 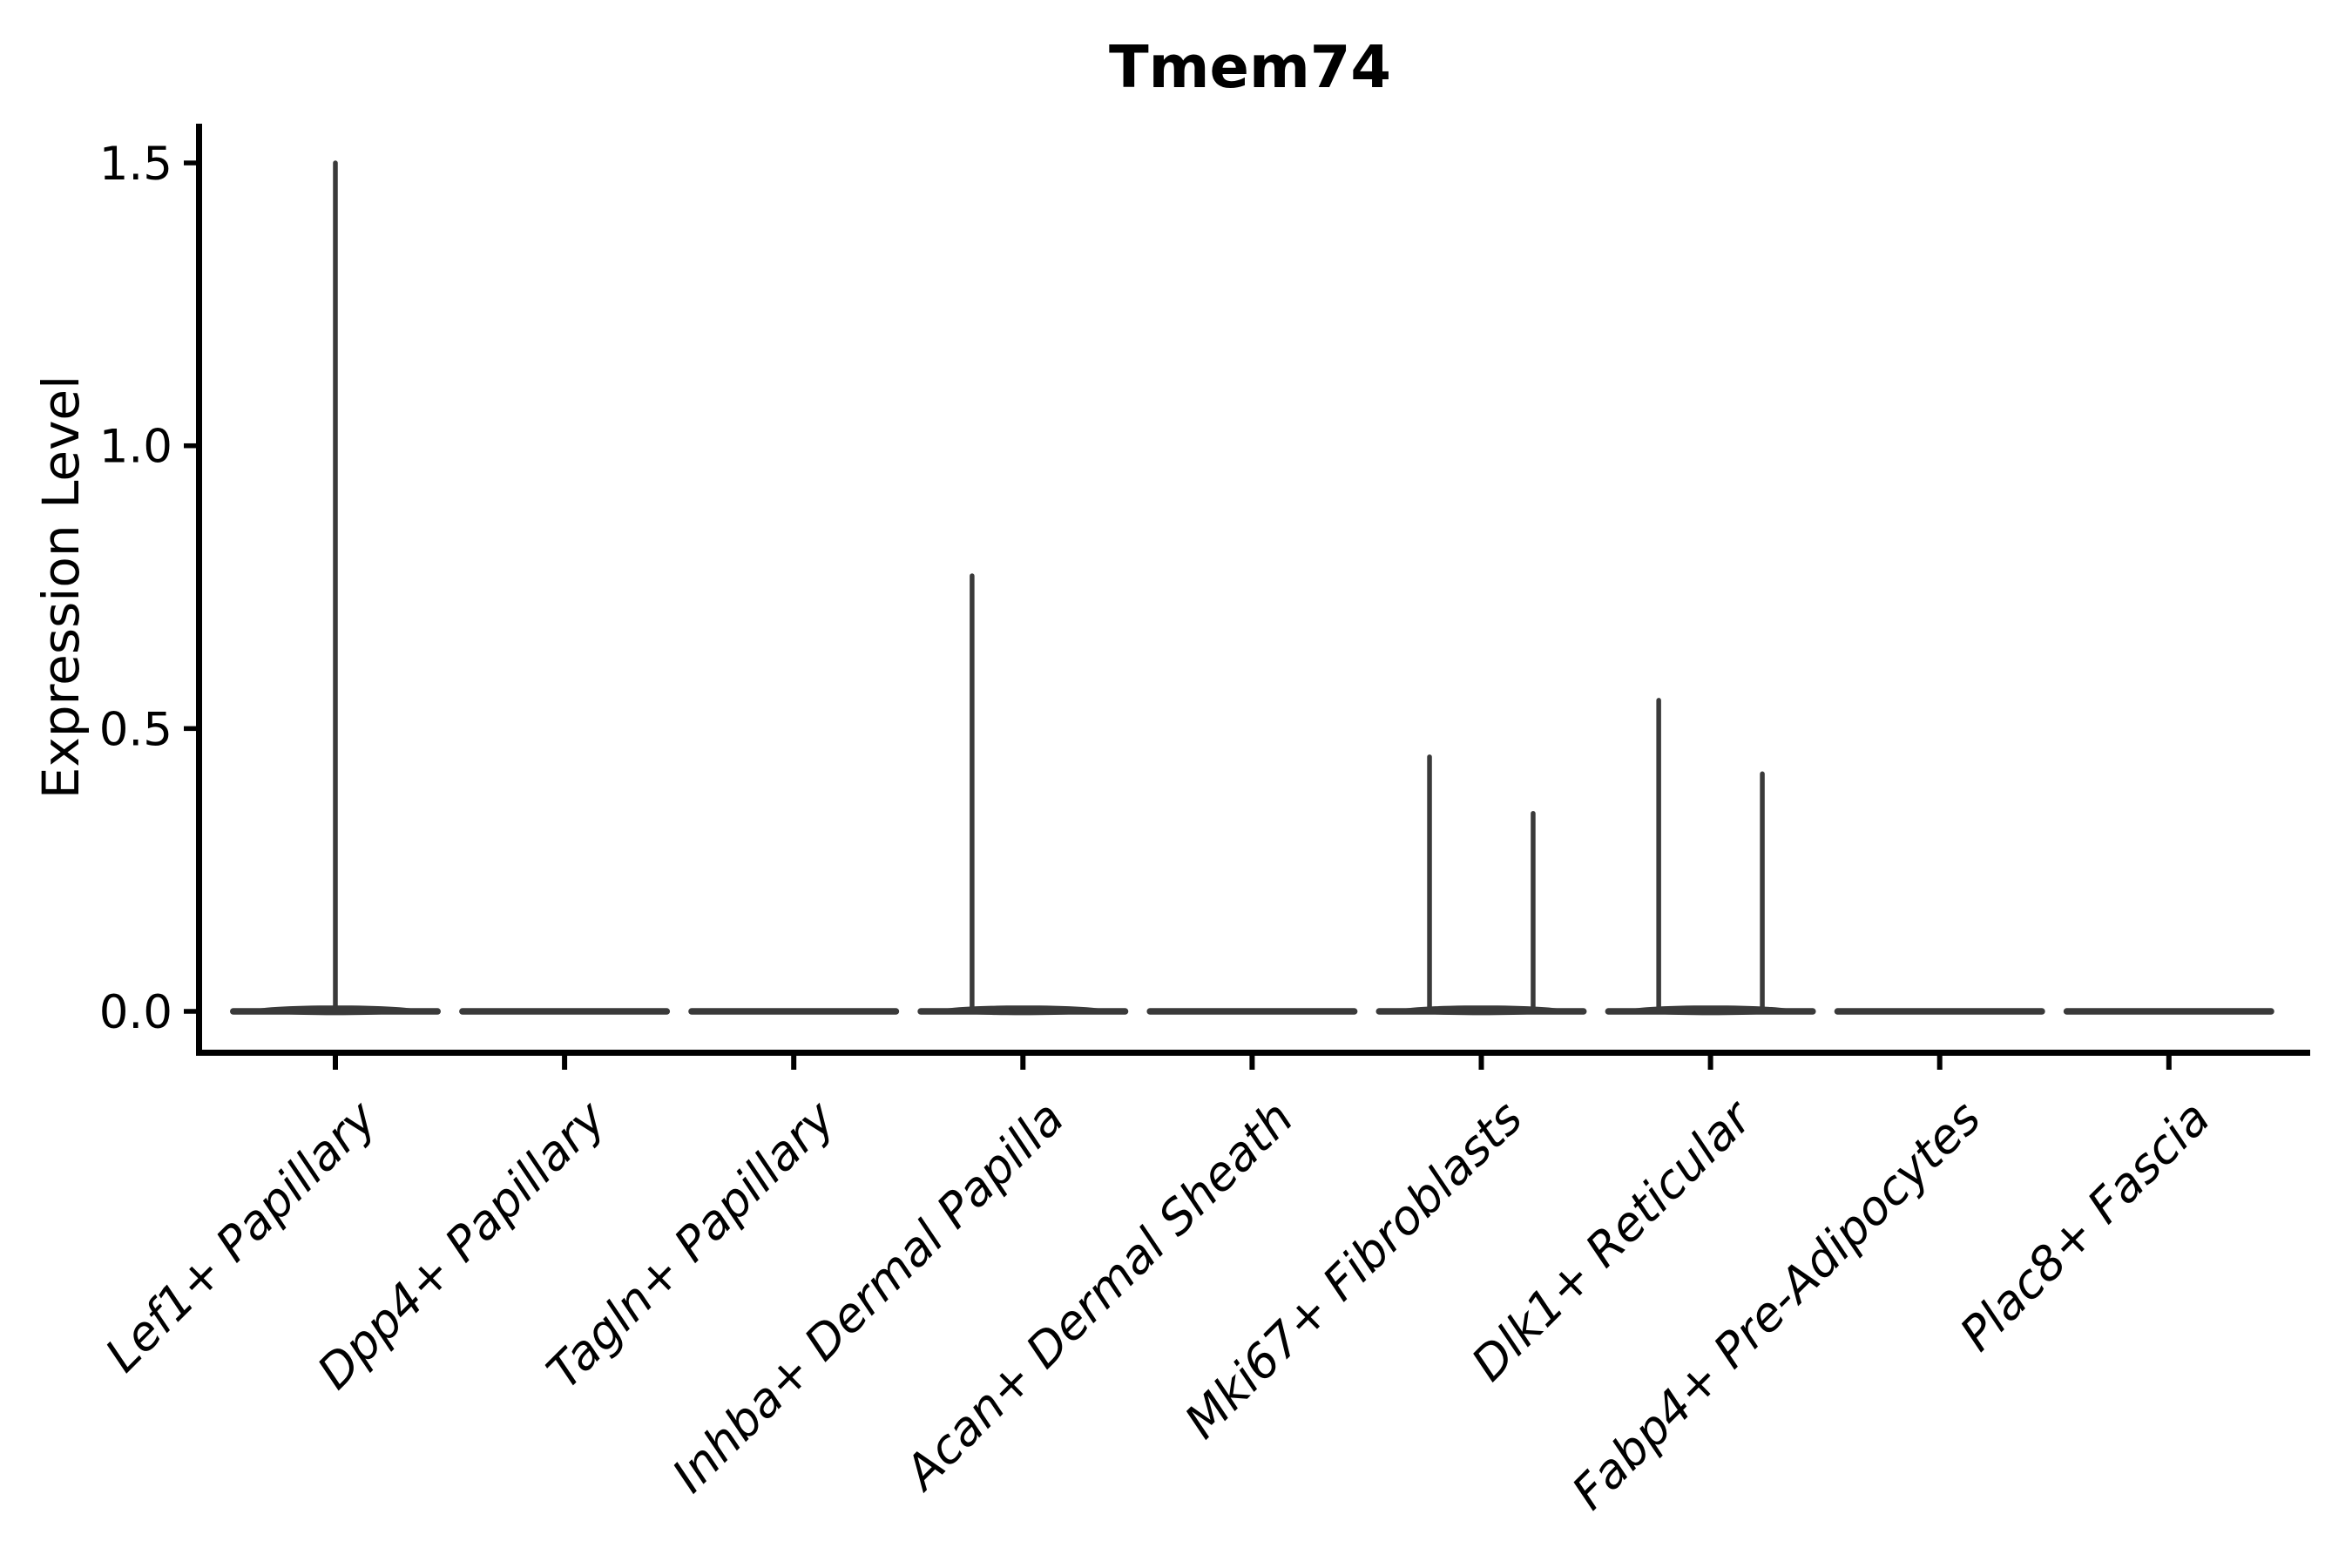 I want to click on y-tick-label: 0.5, so click(x=135, y=729).